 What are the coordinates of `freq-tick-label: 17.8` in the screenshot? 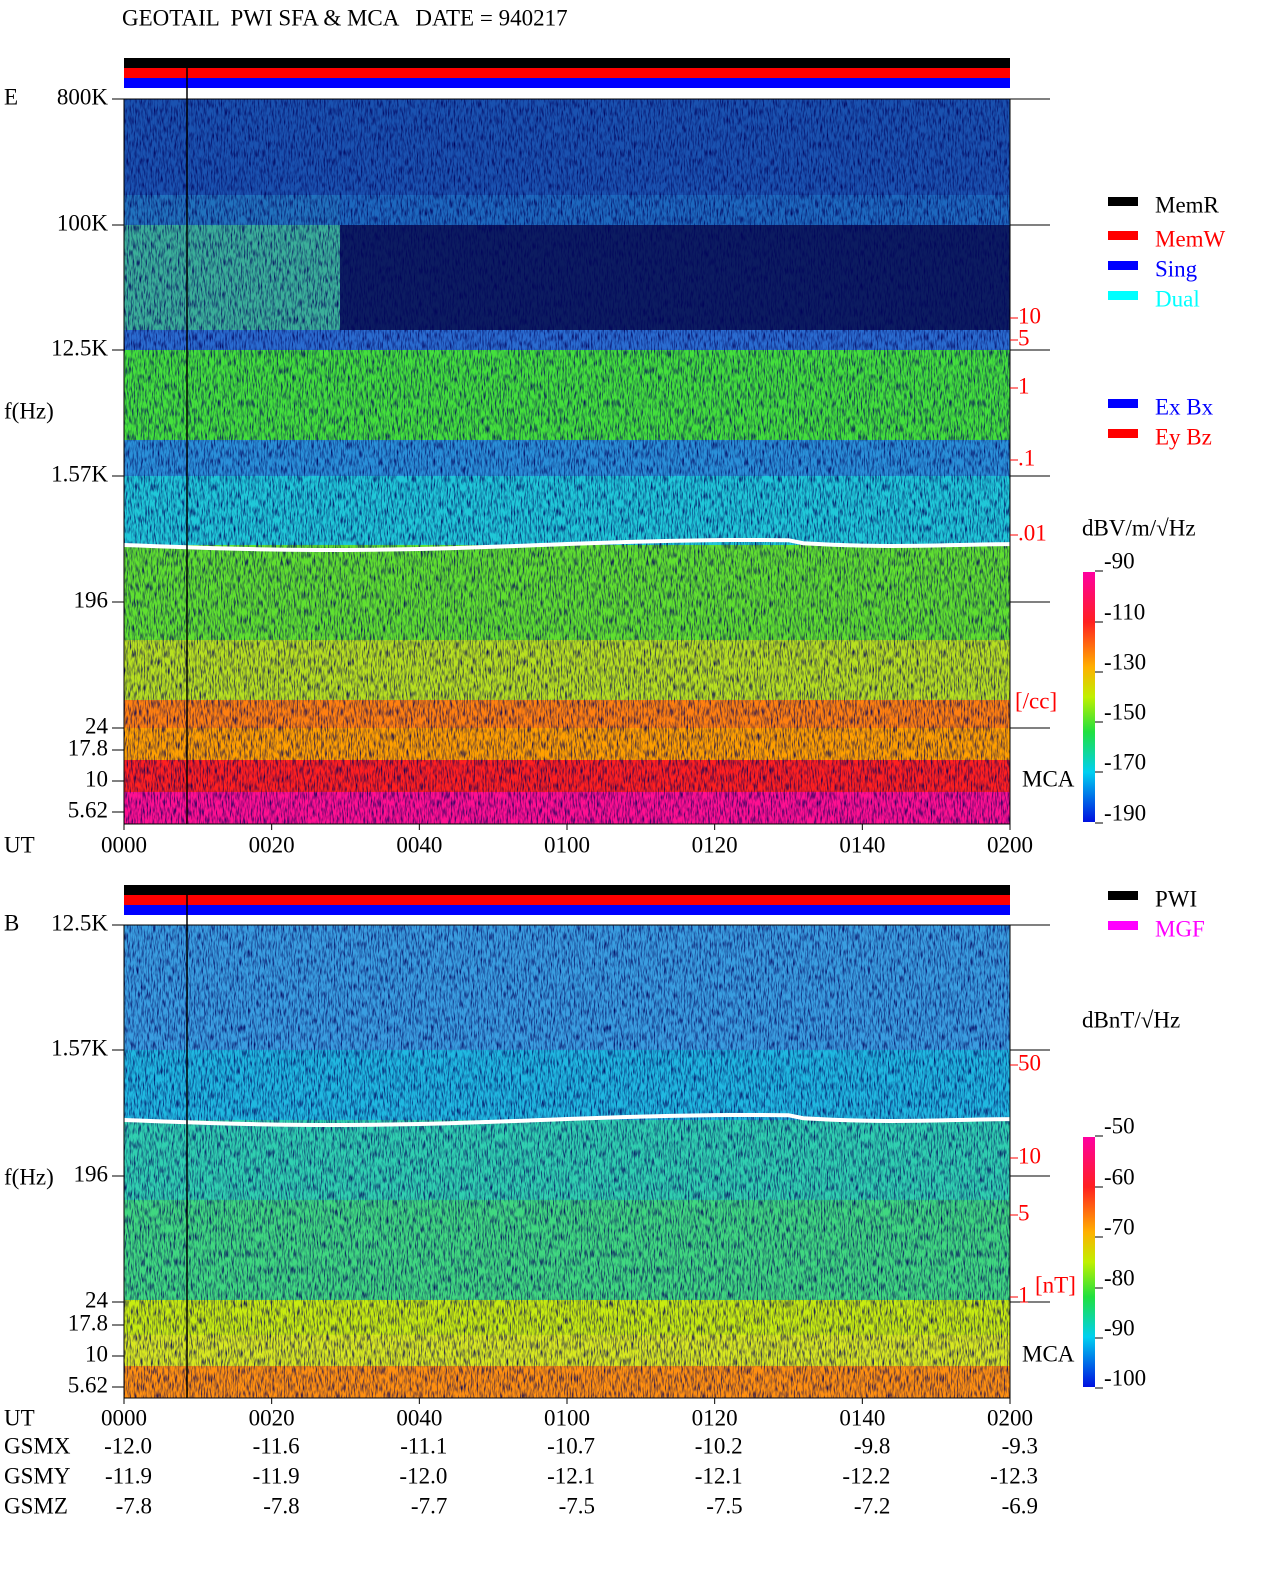 It's located at (88, 747).